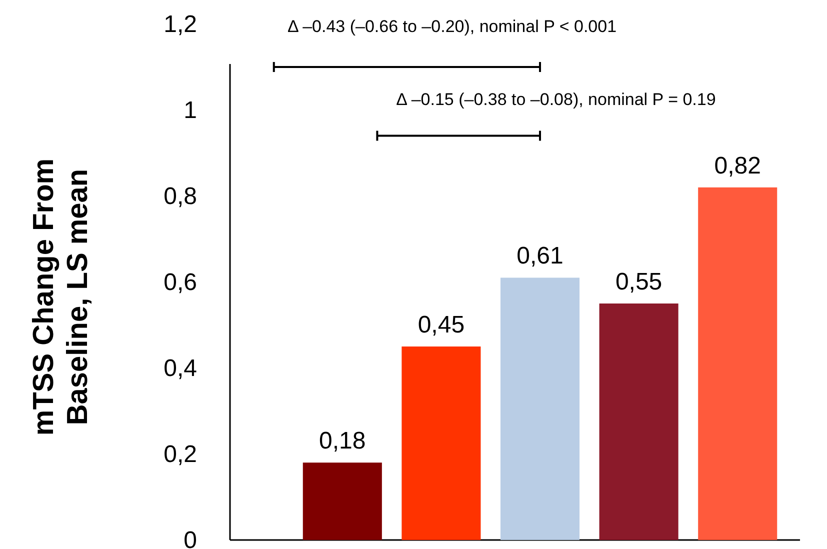 The width and height of the screenshot is (827, 549). I want to click on data-label: 0,18, so click(342, 441).